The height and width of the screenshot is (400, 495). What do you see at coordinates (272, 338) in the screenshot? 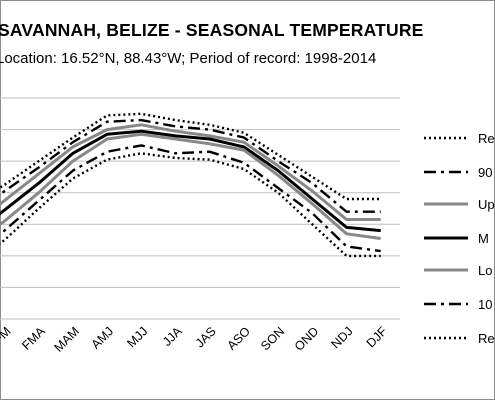
I see `x-tick-label: SON` at bounding box center [272, 338].